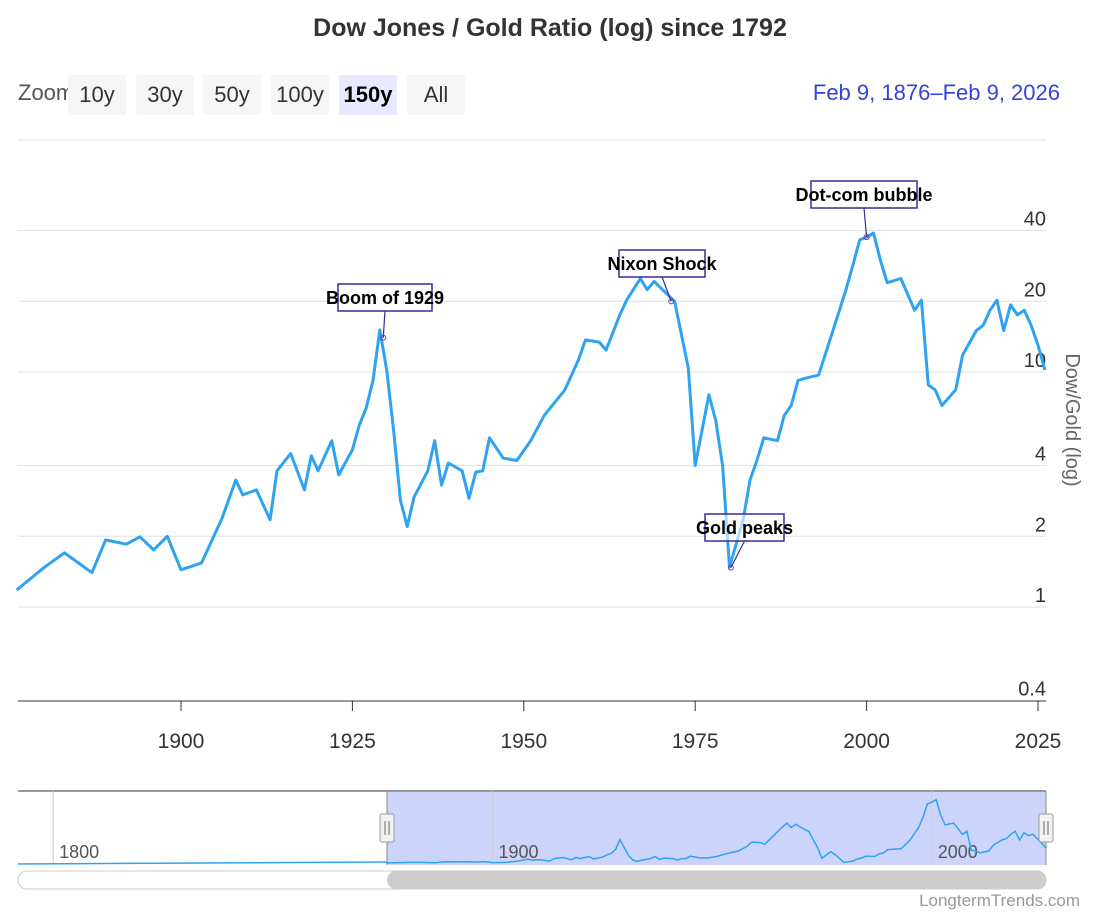 Image resolution: width=1100 pixels, height=917 pixels. What do you see at coordinates (97, 95) in the screenshot?
I see `zoom-10y-button: 10y` at bounding box center [97, 95].